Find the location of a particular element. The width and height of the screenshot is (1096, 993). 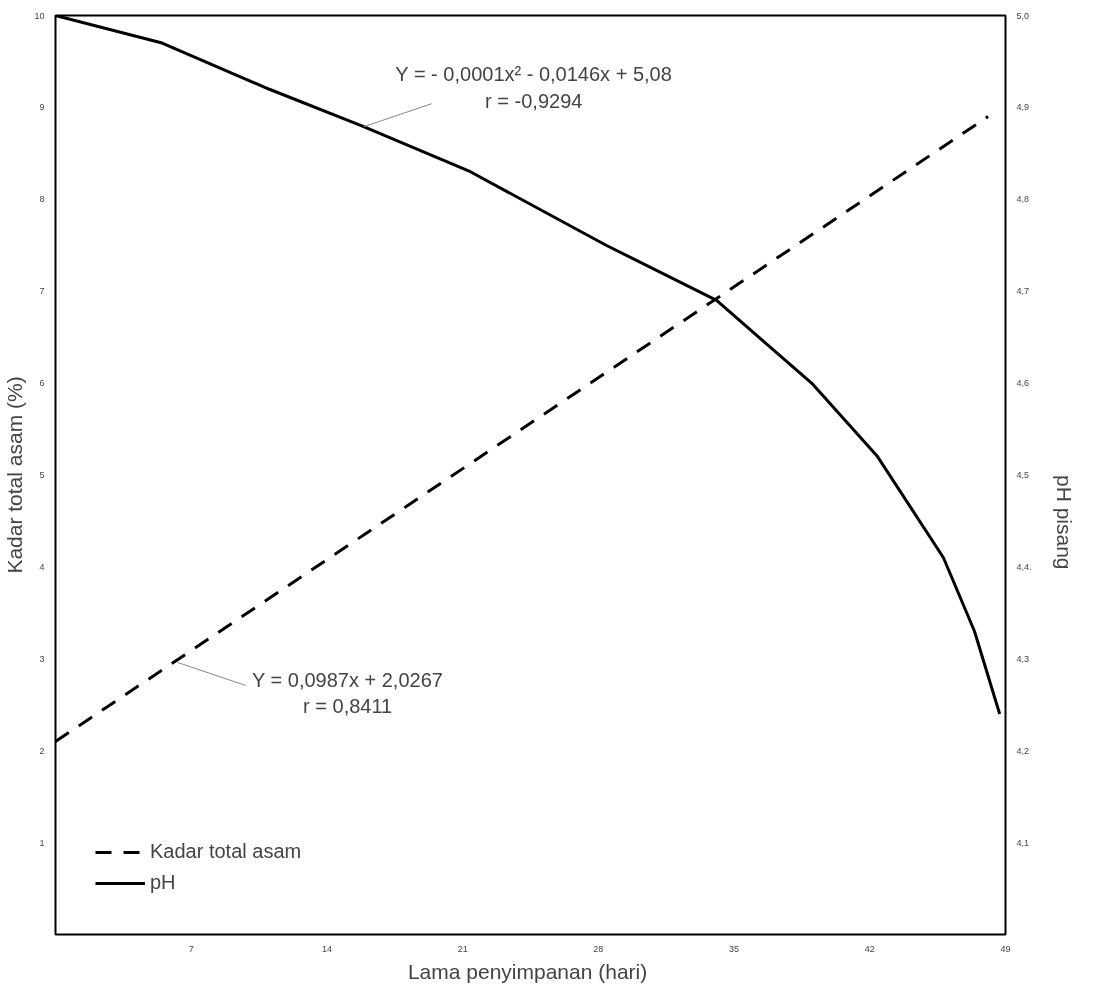

x-tick-label: 35 is located at coordinates (734, 948).